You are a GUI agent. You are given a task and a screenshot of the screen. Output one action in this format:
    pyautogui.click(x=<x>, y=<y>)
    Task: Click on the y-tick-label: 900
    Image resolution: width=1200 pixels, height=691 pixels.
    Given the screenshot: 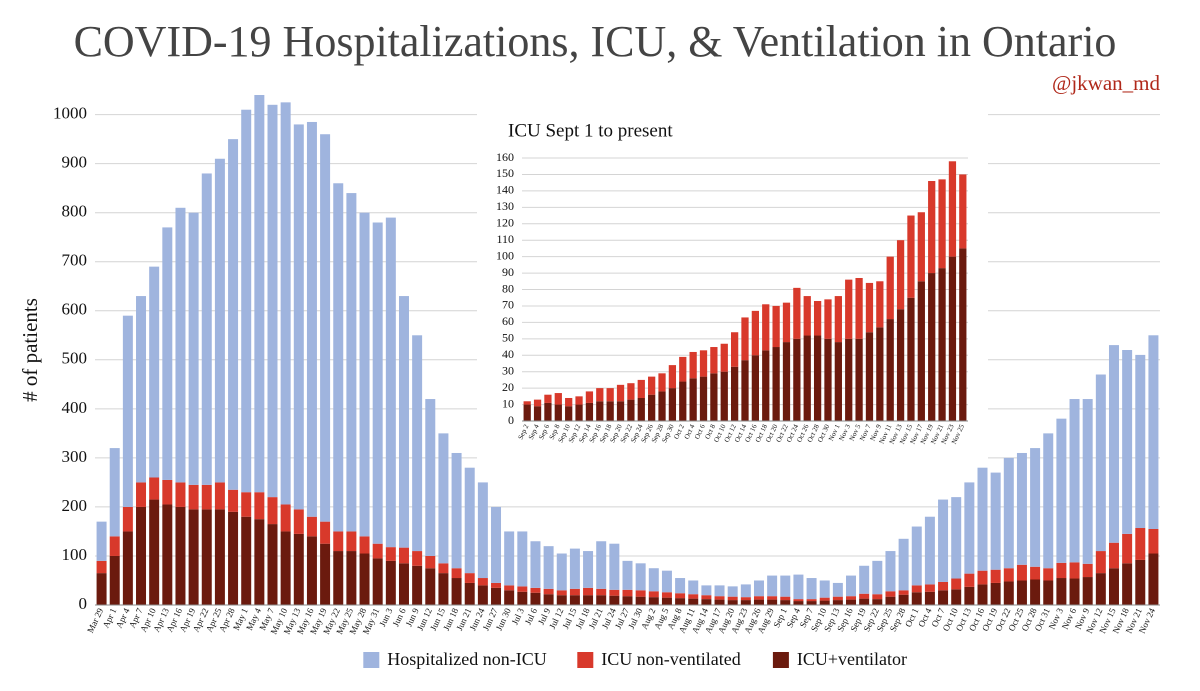 What is the action you would take?
    pyautogui.click(x=75, y=162)
    